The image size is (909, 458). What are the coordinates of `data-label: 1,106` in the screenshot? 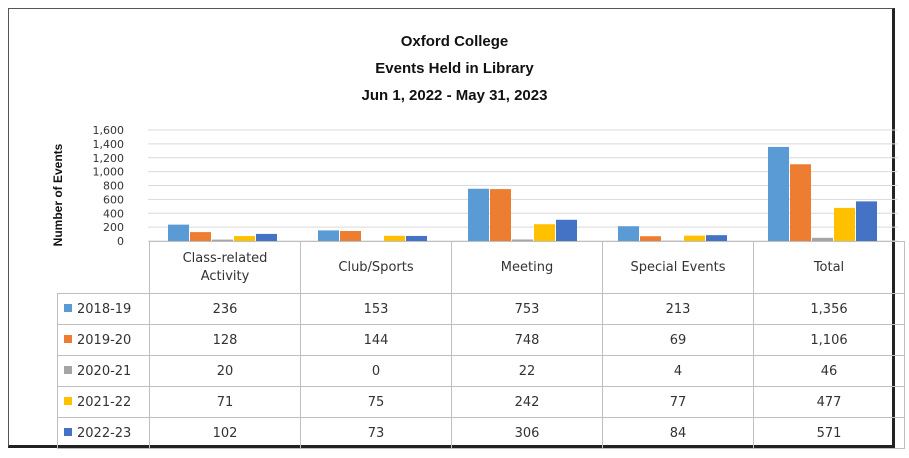 It's located at (829, 340).